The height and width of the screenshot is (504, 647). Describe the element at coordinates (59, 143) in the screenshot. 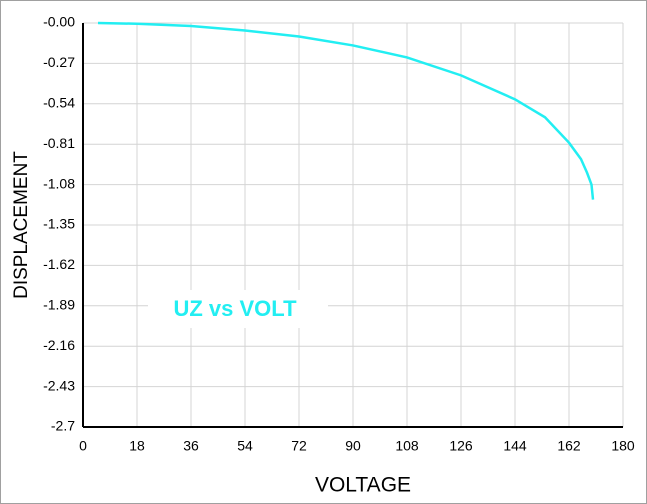

I see `y-tick-label: -0.81` at that location.